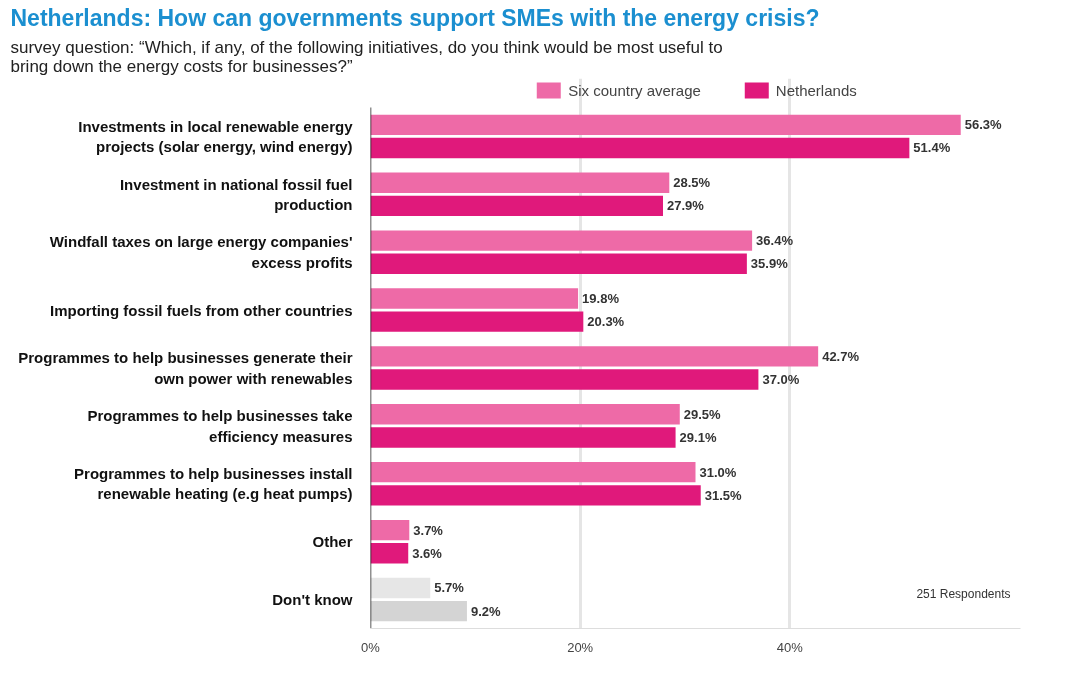 This screenshot has width=1080, height=675. What do you see at coordinates (312, 600) in the screenshot?
I see `y-tick-label: Don't know` at bounding box center [312, 600].